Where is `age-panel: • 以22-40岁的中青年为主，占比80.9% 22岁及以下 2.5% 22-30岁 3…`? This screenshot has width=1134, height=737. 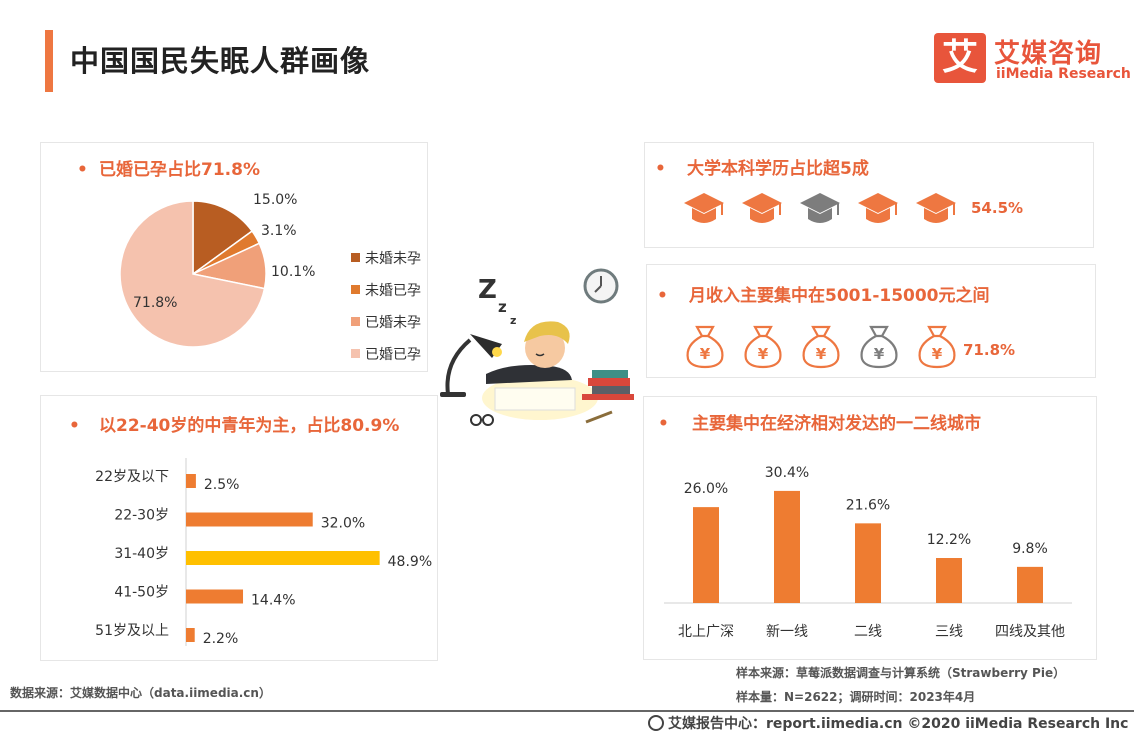
age-panel: • 以22-40岁的中青年为主，占比80.9% 22岁及以下 2.5% 22-30岁 3… is located at coordinates (239, 528).